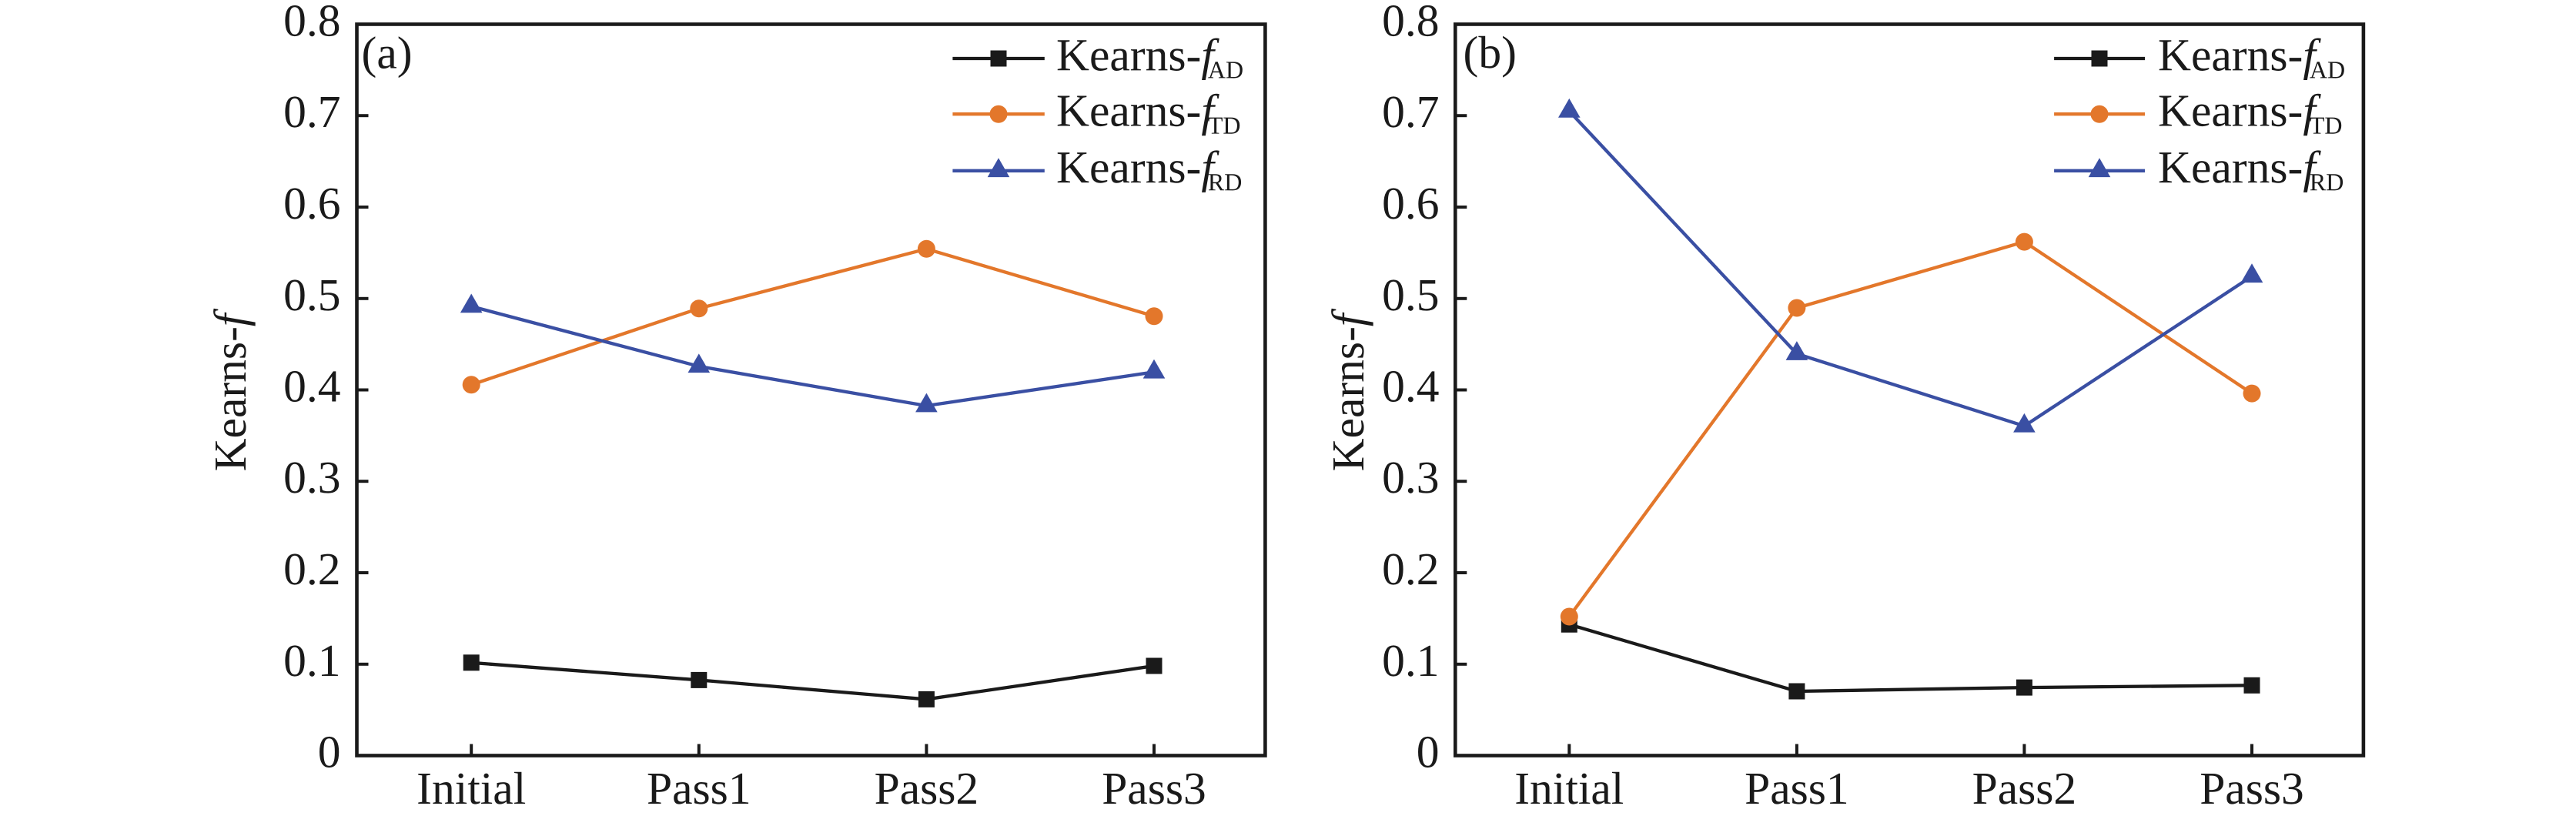 The image size is (2576, 816). What do you see at coordinates (388, 54) in the screenshot?
I see `svg-text: (a)` at bounding box center [388, 54].